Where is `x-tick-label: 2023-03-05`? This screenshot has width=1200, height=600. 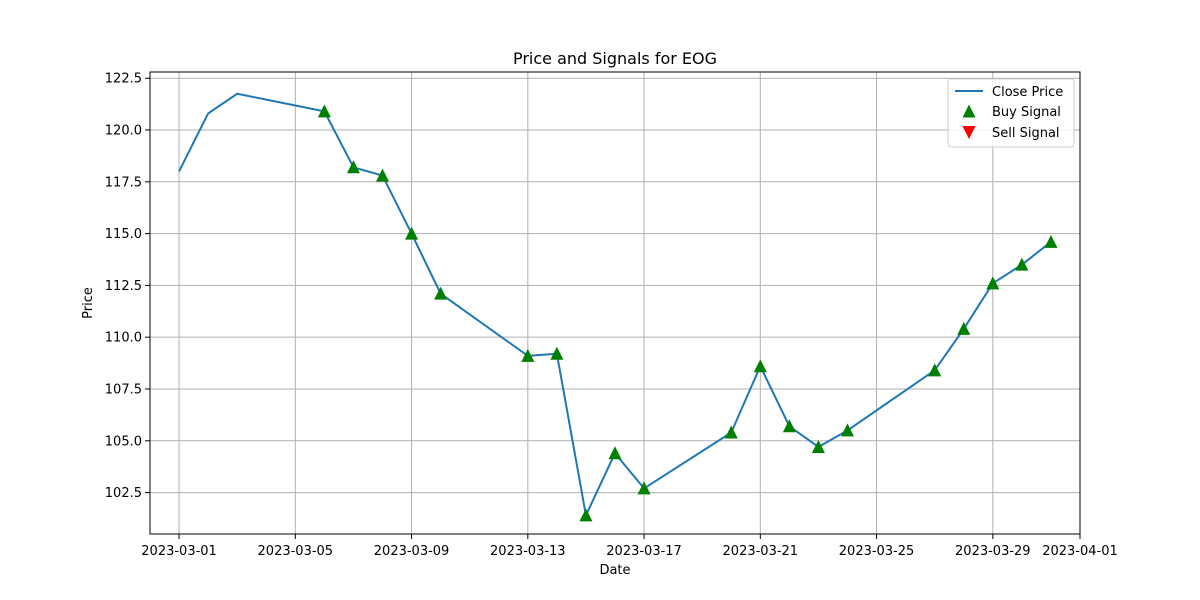
x-tick-label: 2023-03-05 is located at coordinates (296, 551).